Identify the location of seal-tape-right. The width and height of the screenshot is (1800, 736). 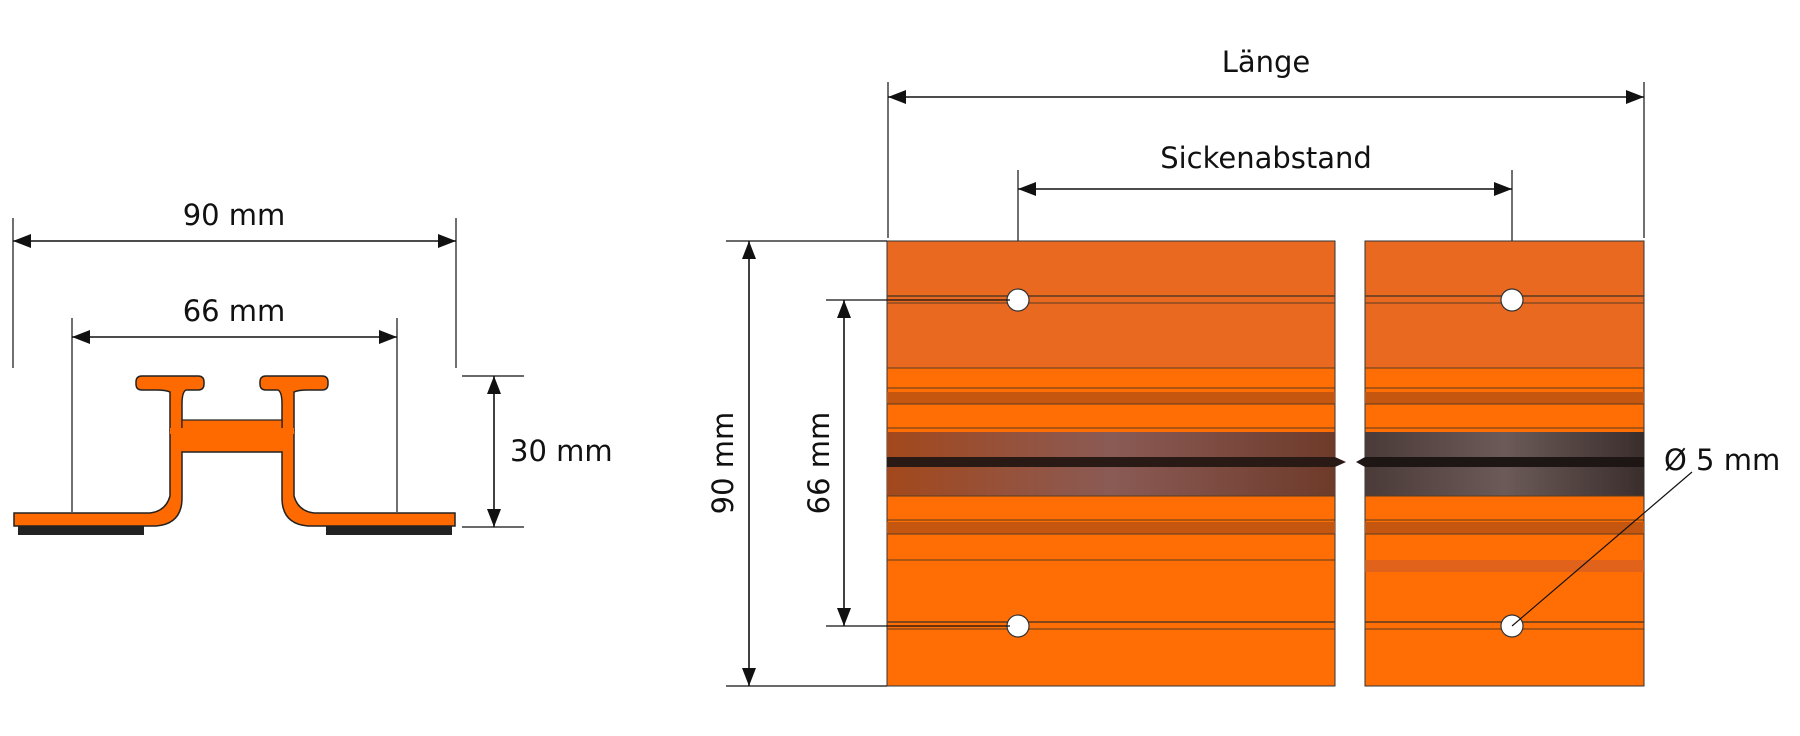
(389, 530).